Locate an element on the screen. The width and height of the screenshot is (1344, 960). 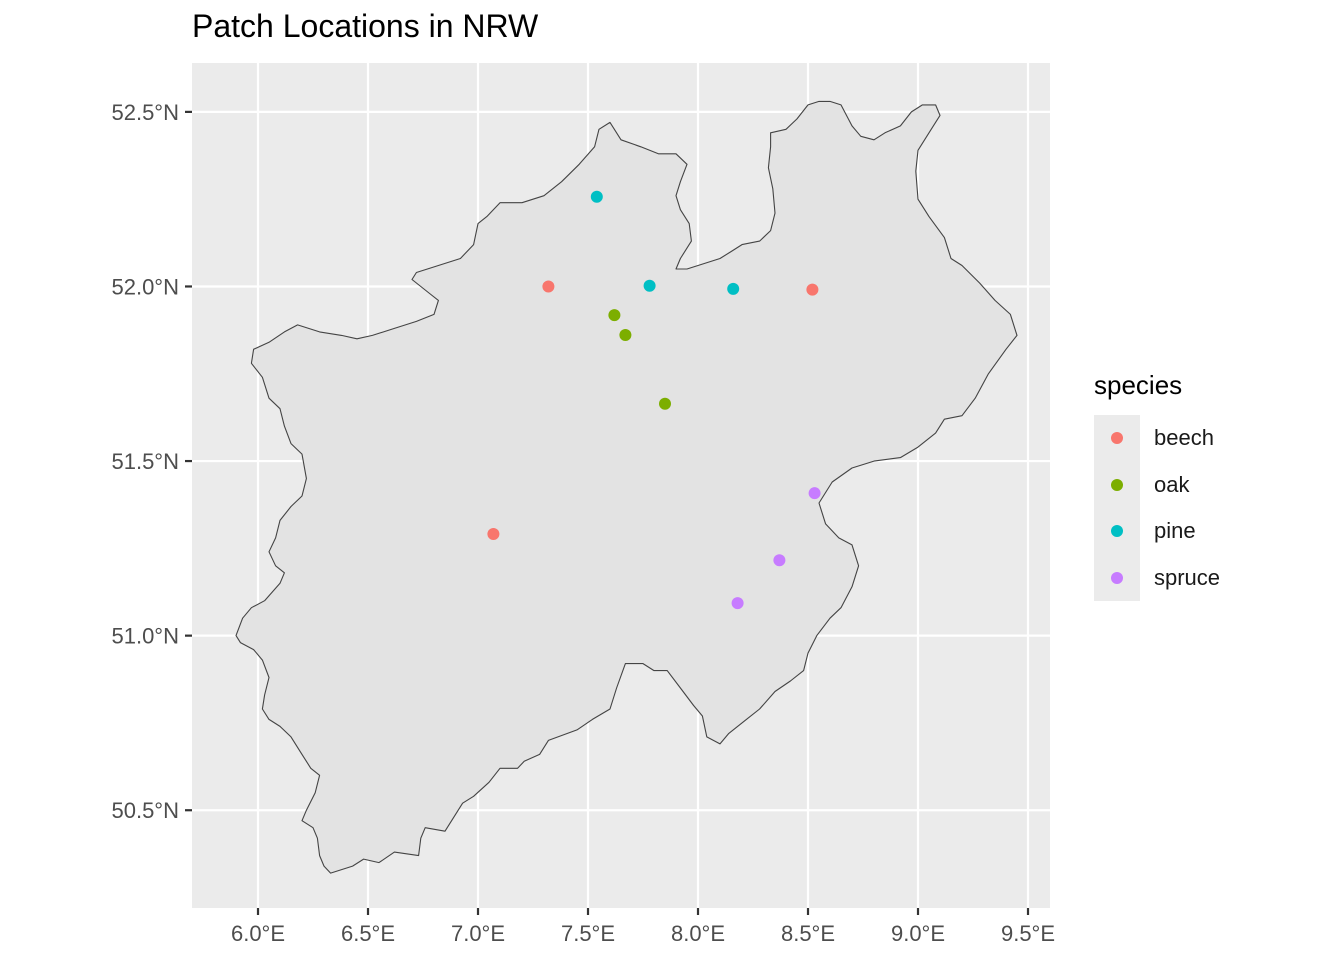
legend-label: oak is located at coordinates (1172, 484).